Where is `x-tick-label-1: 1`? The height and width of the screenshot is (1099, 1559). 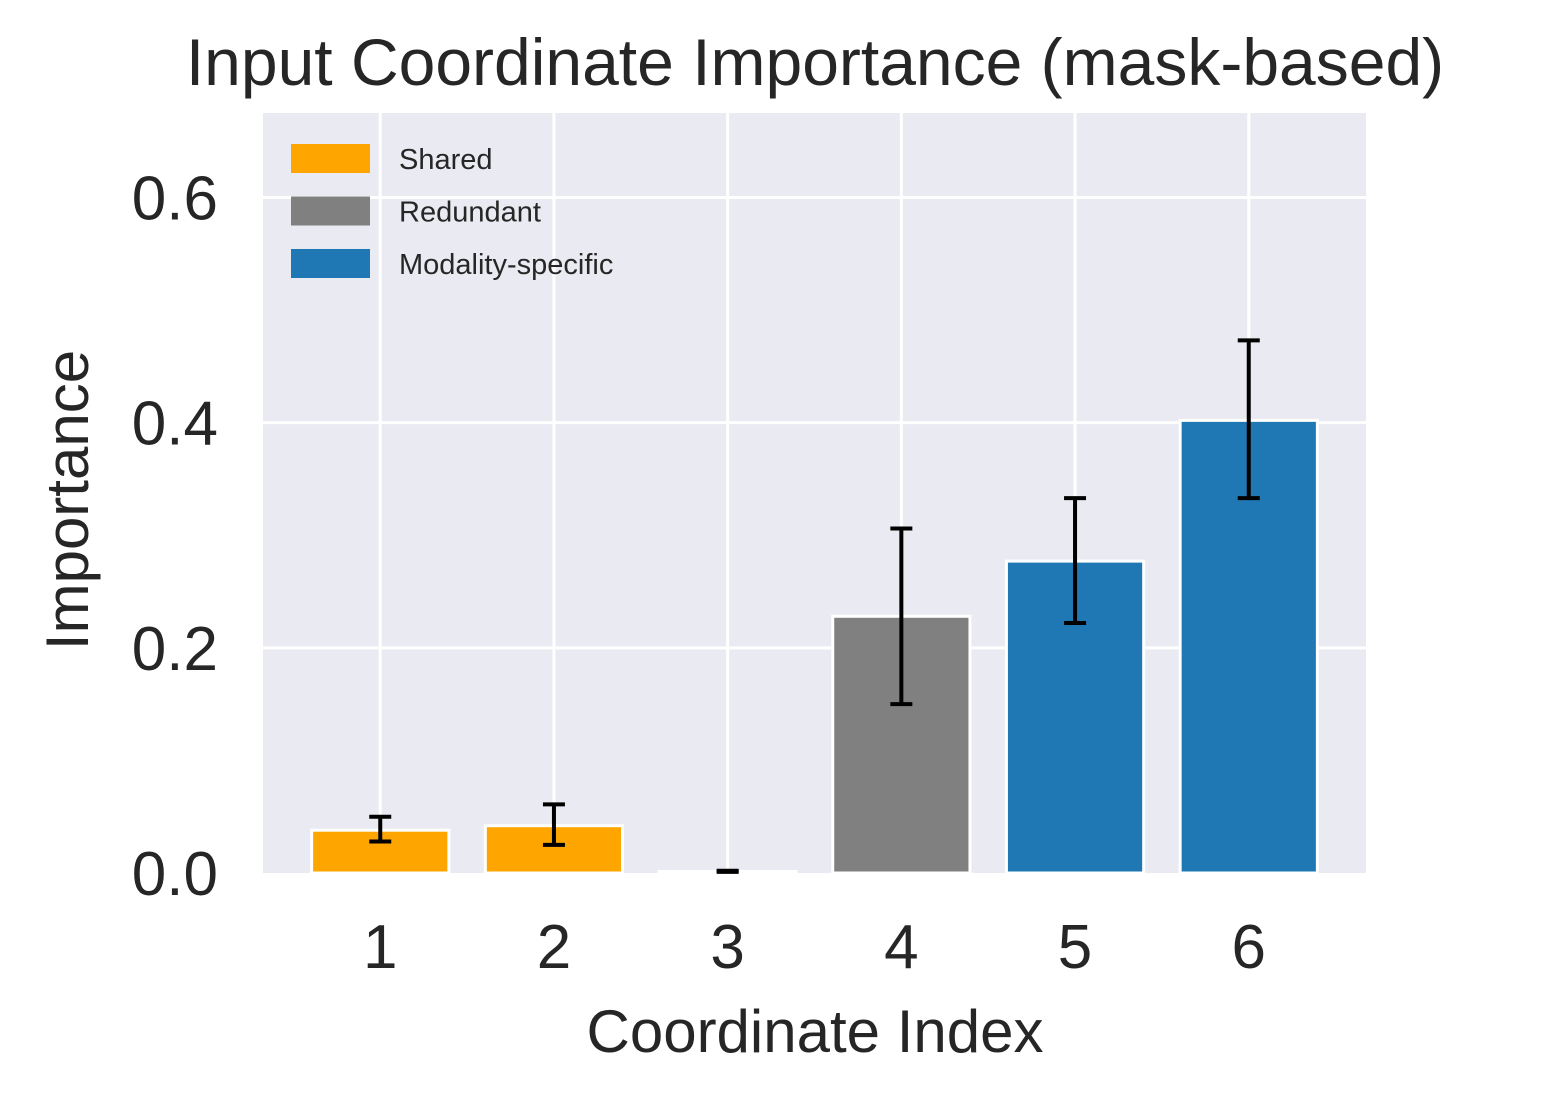
x-tick-label-1: 1 is located at coordinates (380, 947).